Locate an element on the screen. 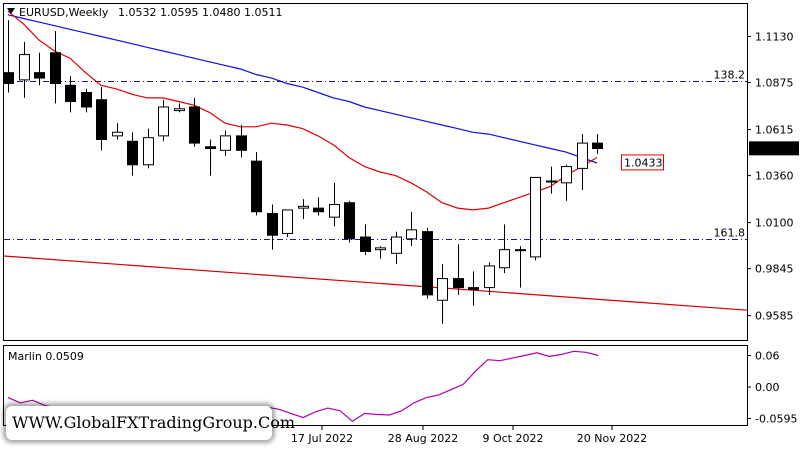  current-price-label: 1.0511 is located at coordinates (772, 148).